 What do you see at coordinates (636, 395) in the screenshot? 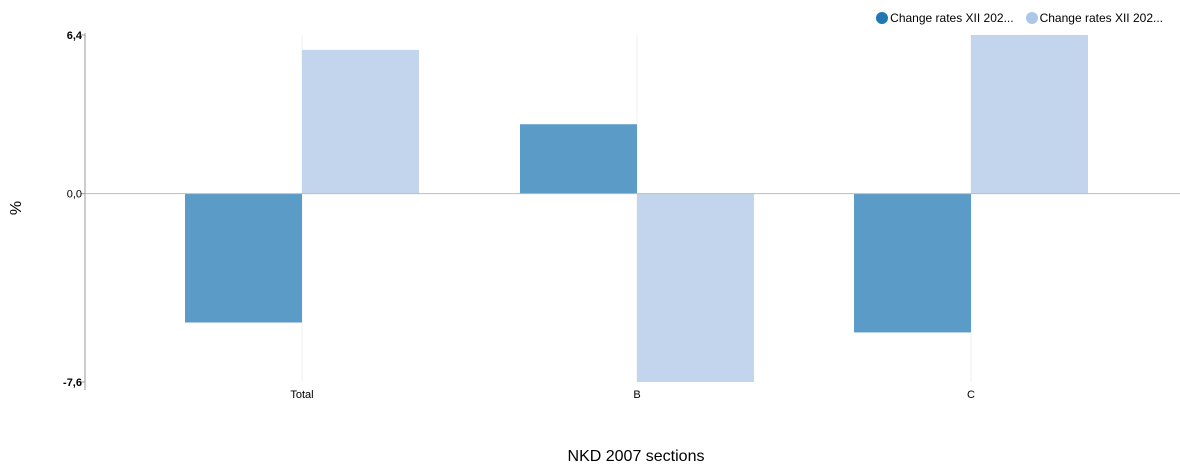
I see `x-tick-label-b: B` at bounding box center [636, 395].